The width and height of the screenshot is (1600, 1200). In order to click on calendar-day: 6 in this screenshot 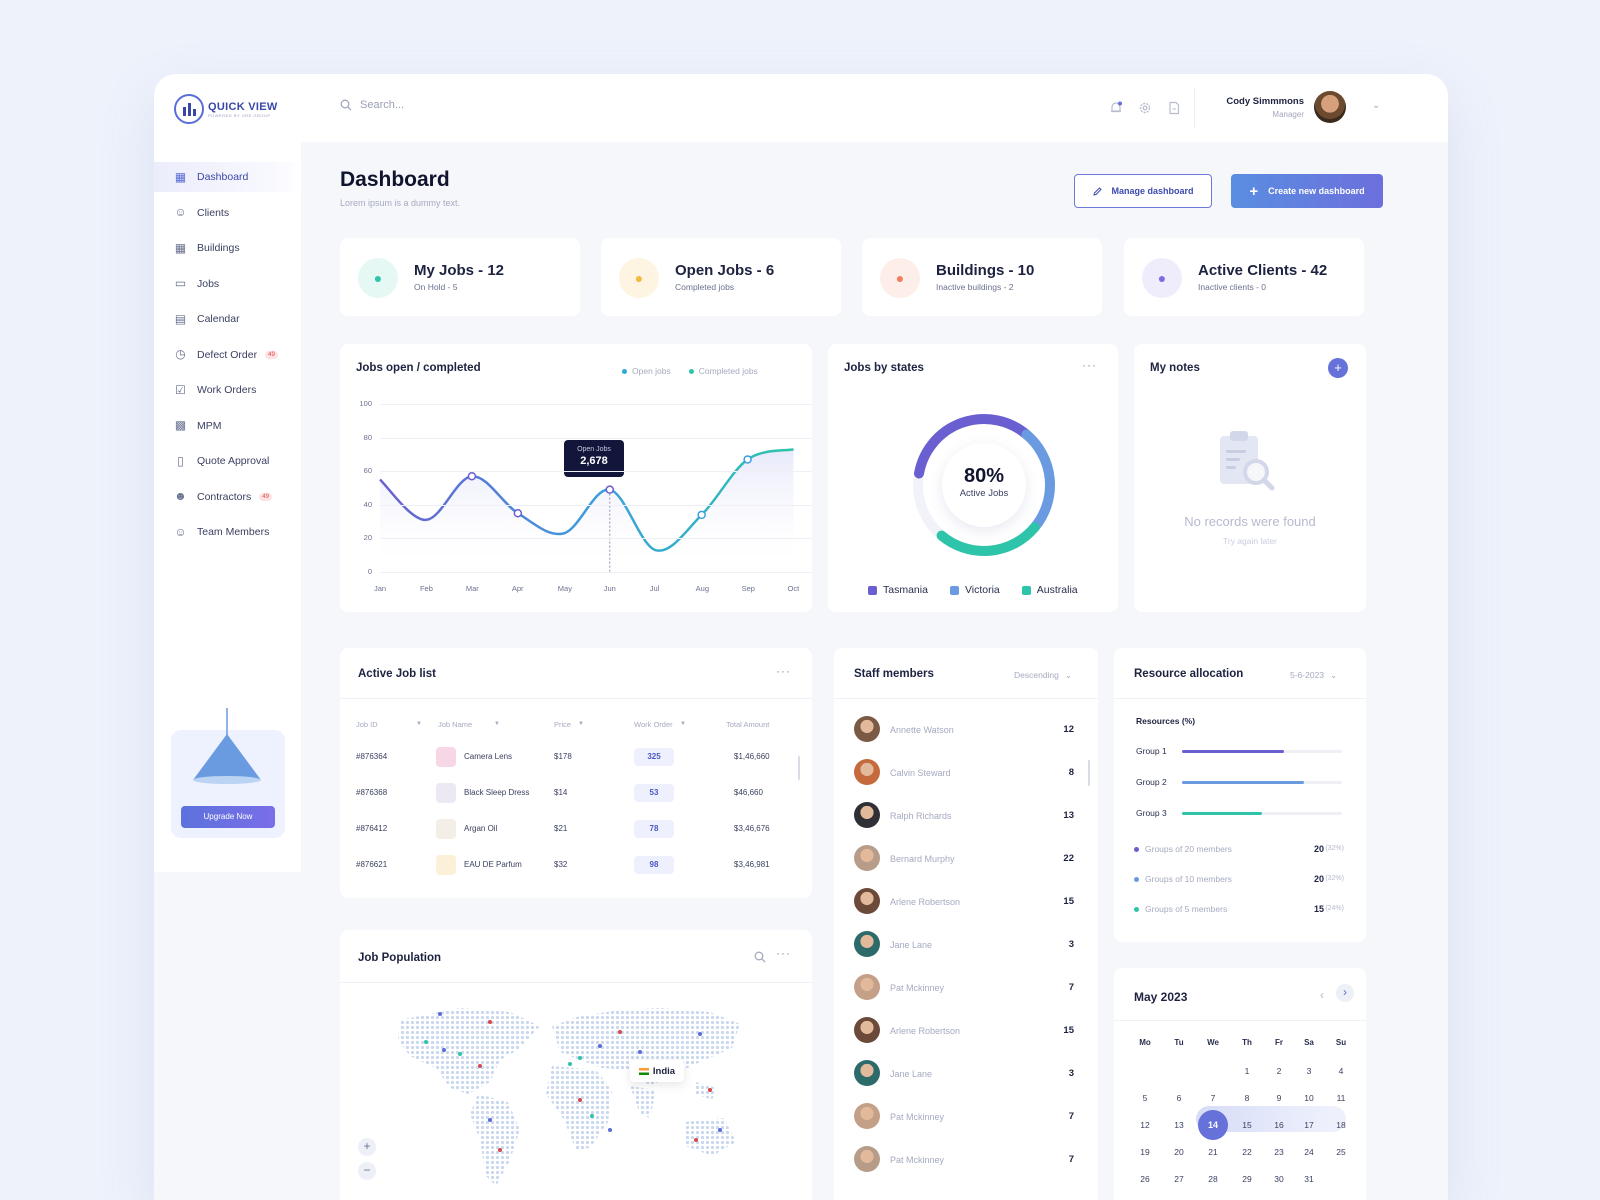, I will do `click(1179, 1098)`.